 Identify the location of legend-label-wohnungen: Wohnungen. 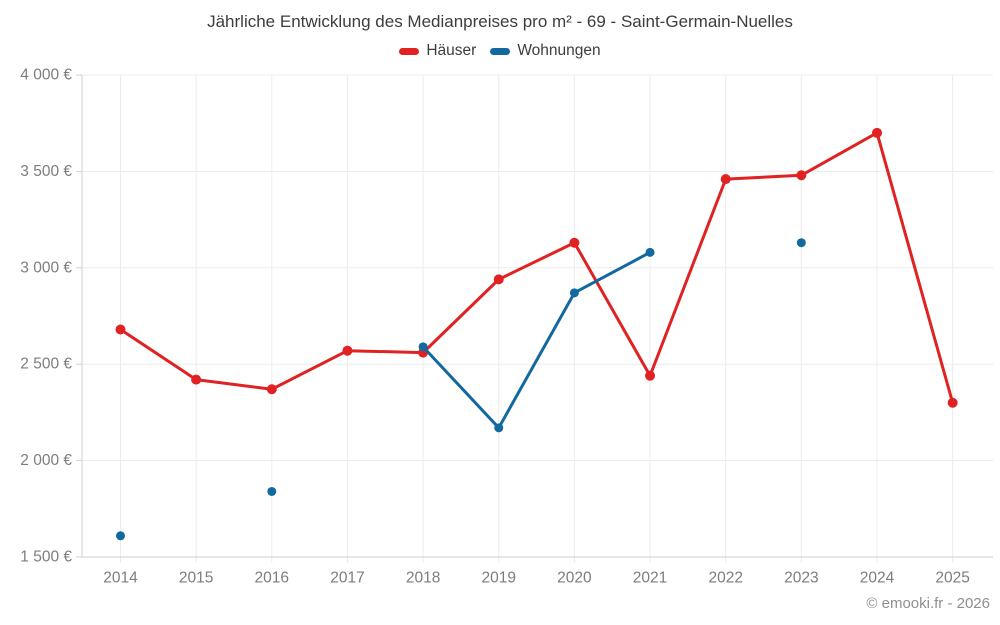
(559, 50).